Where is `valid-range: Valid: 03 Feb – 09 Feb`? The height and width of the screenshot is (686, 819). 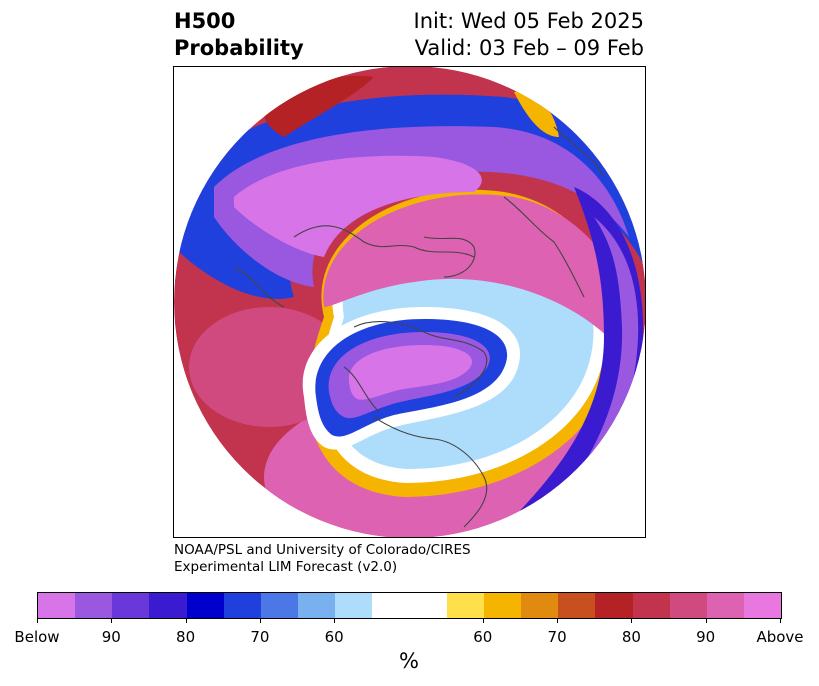
valid-range: Valid: 03 Feb – 09 Feb is located at coordinates (529, 48).